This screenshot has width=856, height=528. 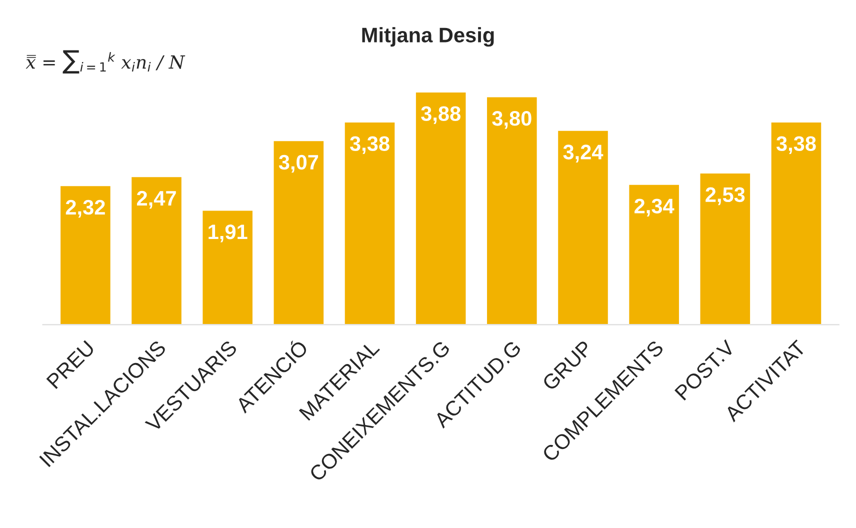 What do you see at coordinates (725, 196) in the screenshot?
I see `data-label: 2,53` at bounding box center [725, 196].